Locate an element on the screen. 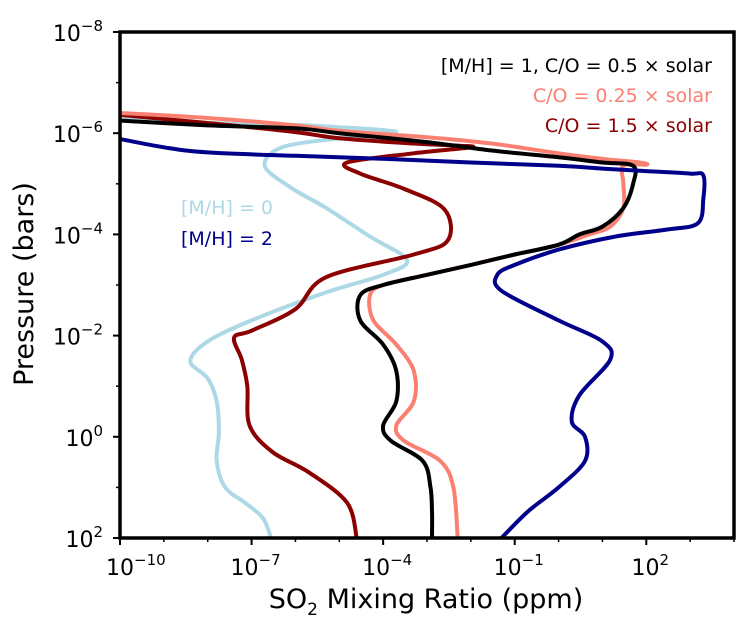 This screenshot has height=623, width=747. y-tick-label: 10⁻⁸ is located at coordinates (78, 32).